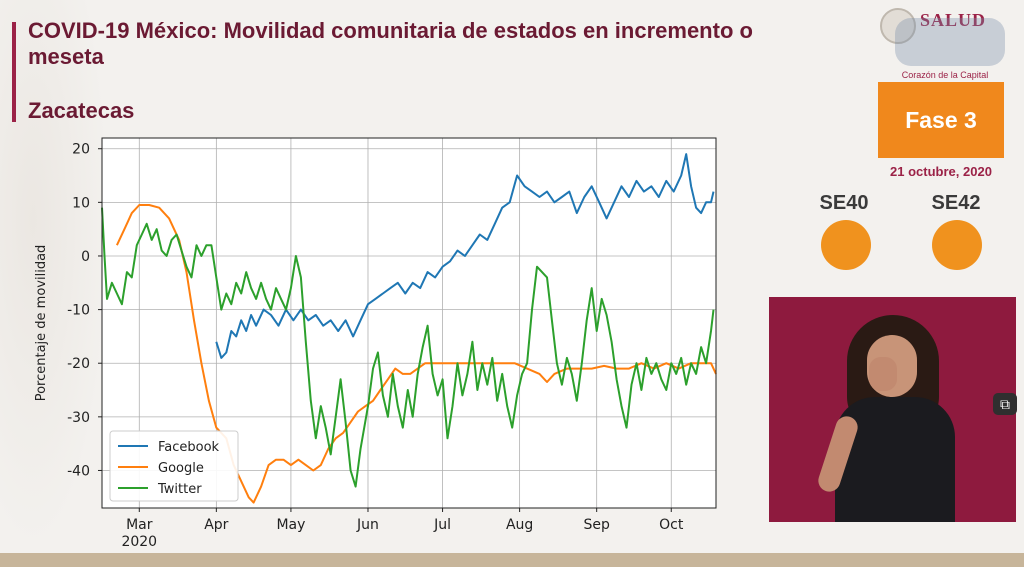  What do you see at coordinates (179, 489) in the screenshot?
I see `legend-label-twitter: Twitter` at bounding box center [179, 489].